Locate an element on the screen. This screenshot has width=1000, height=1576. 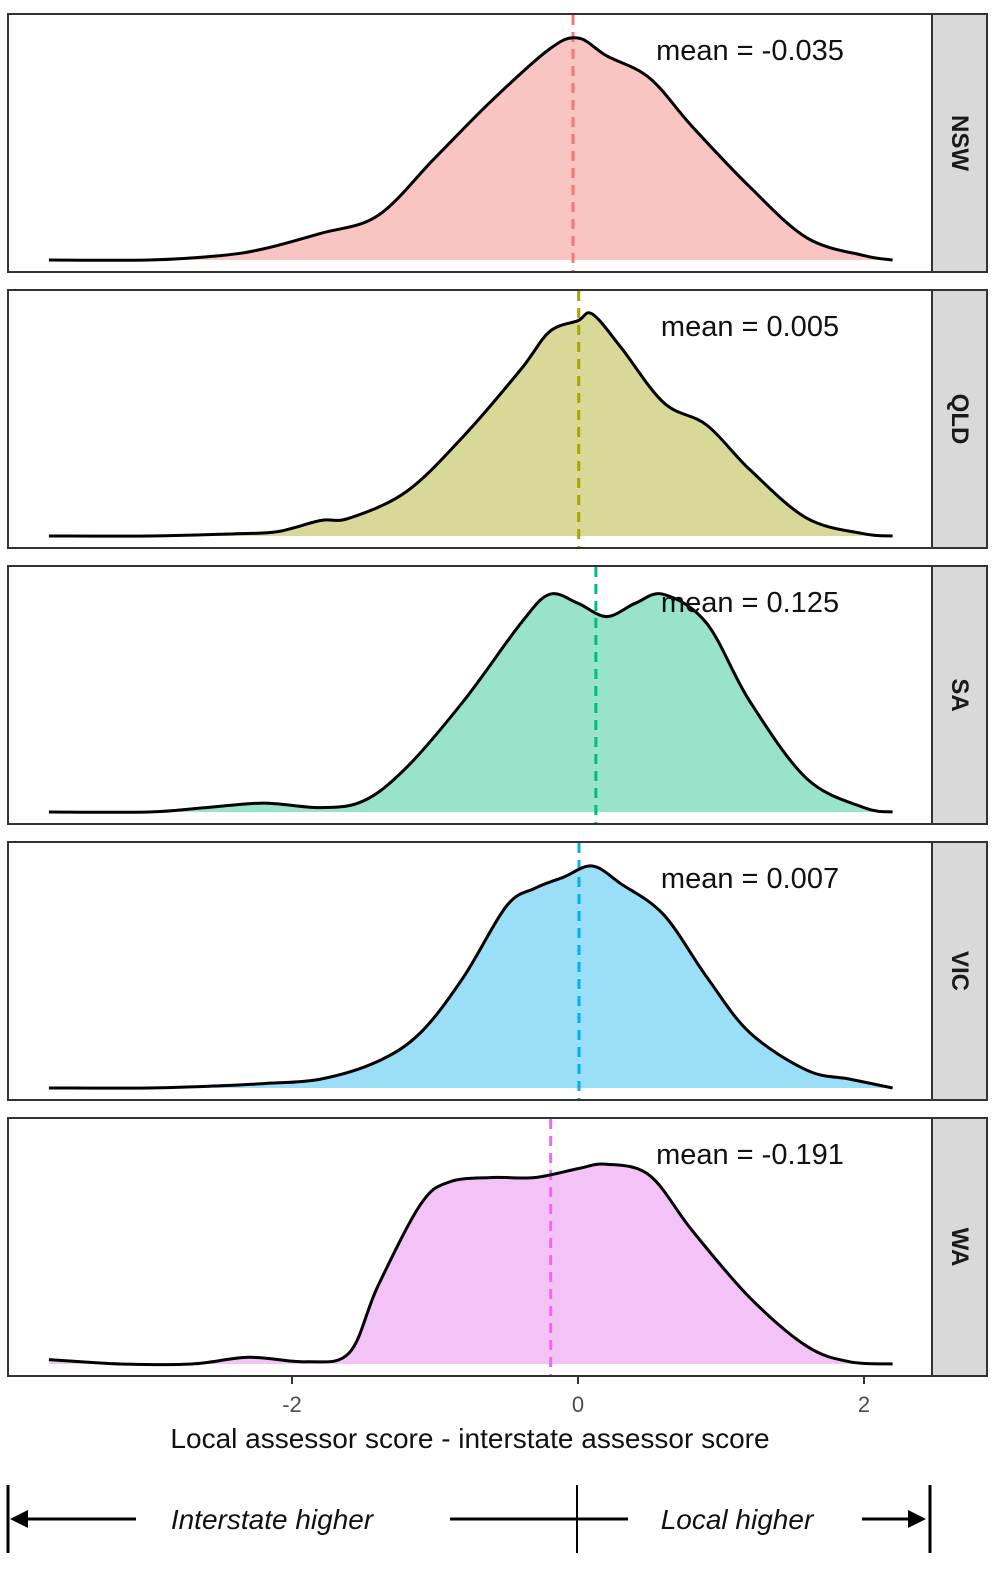
right-arrow-icon is located at coordinates (917, 1519).